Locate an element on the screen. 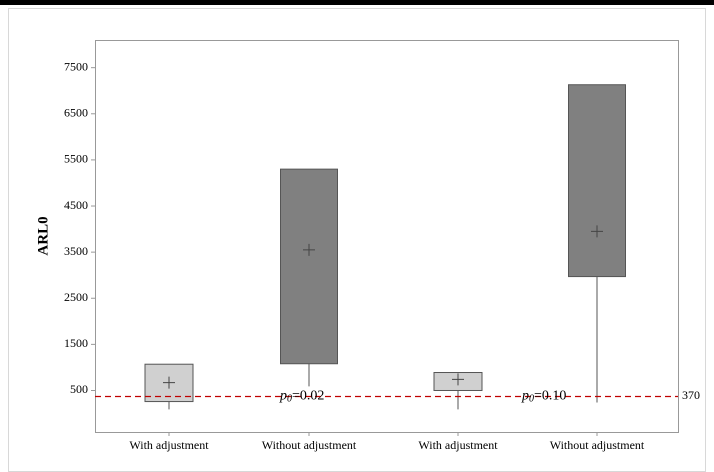 Image resolution: width=714 pixels, height=472 pixels. annotation: p0=0.10 is located at coordinates (543, 397).